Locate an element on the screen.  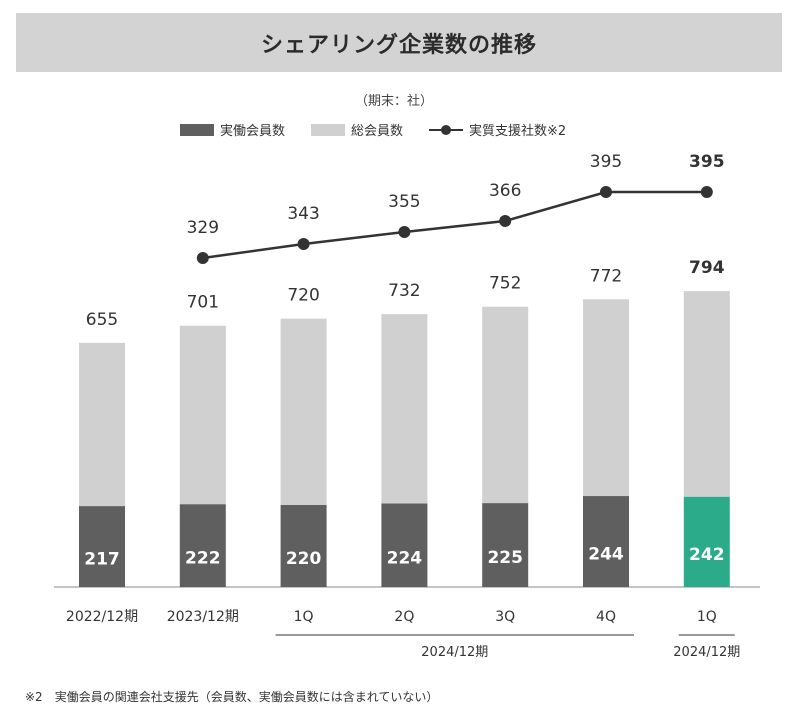
bar-active-label: 217 is located at coordinates (102, 560).